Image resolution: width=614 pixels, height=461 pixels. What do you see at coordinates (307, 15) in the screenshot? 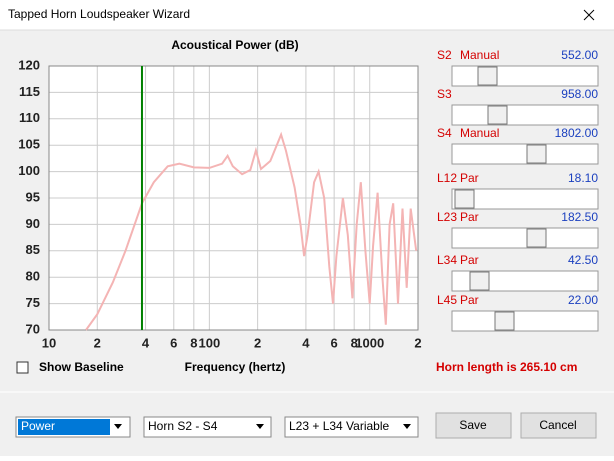
I see `title-bar` at bounding box center [307, 15].